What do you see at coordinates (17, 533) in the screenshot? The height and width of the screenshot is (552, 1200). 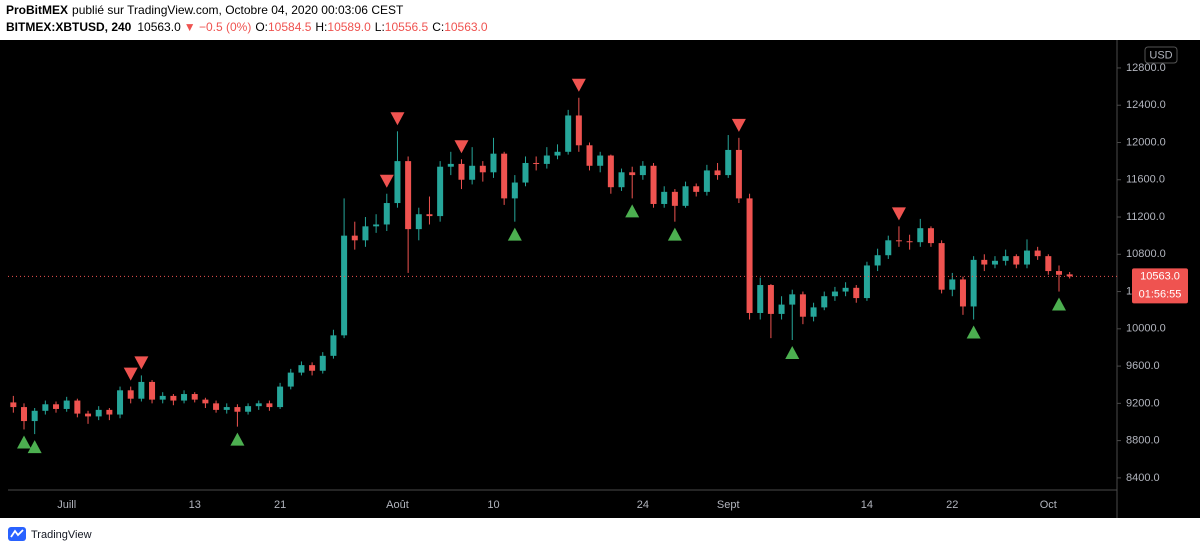 I see `logo-mark` at bounding box center [17, 533].